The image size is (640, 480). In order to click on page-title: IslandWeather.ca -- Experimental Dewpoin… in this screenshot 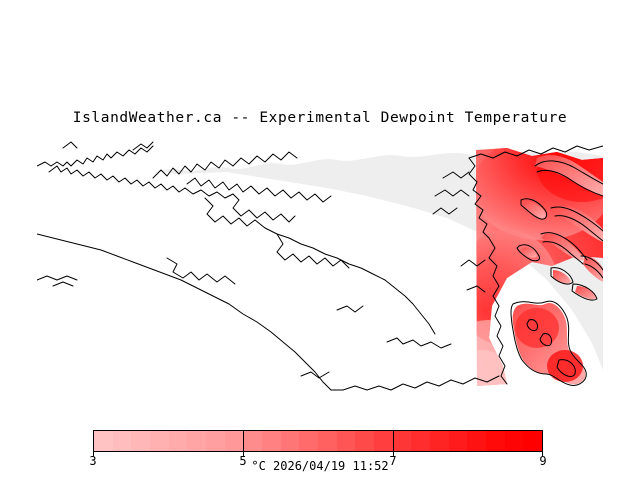, I will do `click(320, 118)`.